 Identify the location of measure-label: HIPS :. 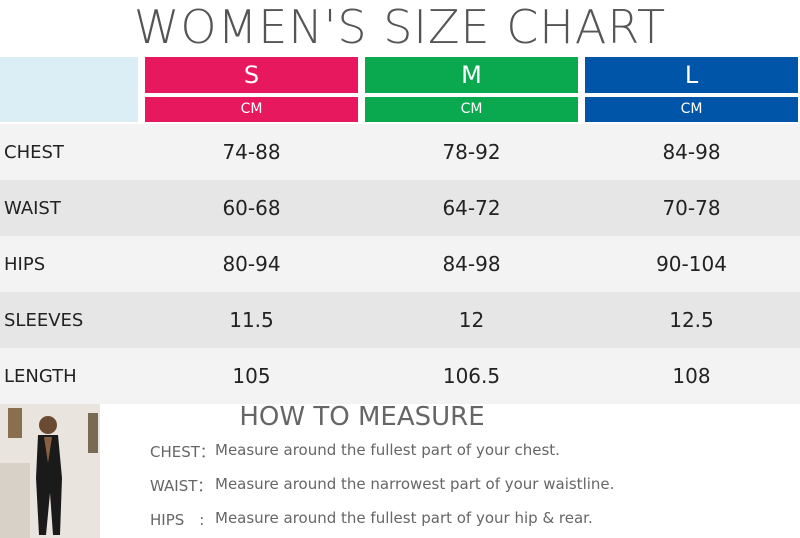
(177, 520).